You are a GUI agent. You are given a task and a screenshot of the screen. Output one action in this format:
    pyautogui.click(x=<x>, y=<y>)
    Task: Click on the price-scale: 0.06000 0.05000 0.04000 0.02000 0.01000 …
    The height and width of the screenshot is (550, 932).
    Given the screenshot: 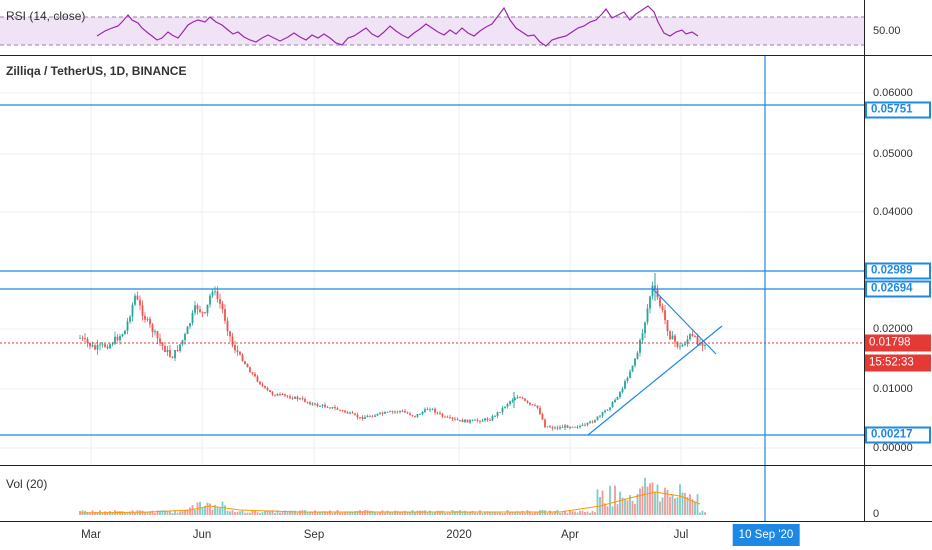 What is the action you would take?
    pyautogui.click(x=898, y=260)
    